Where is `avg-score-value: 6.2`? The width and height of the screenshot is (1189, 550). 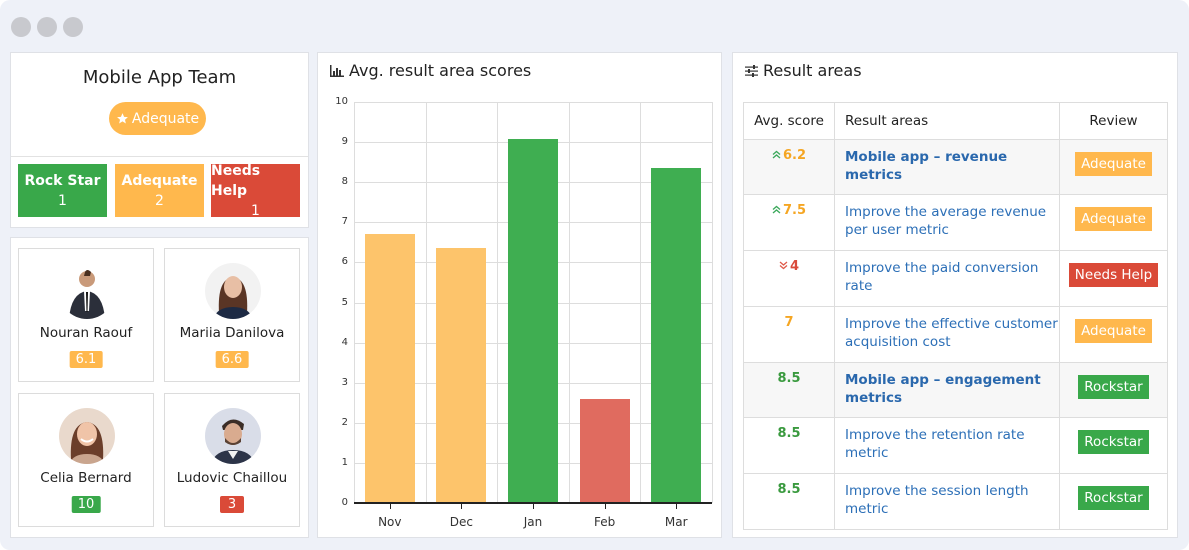
avg-score-value: 6.2 is located at coordinates (794, 155).